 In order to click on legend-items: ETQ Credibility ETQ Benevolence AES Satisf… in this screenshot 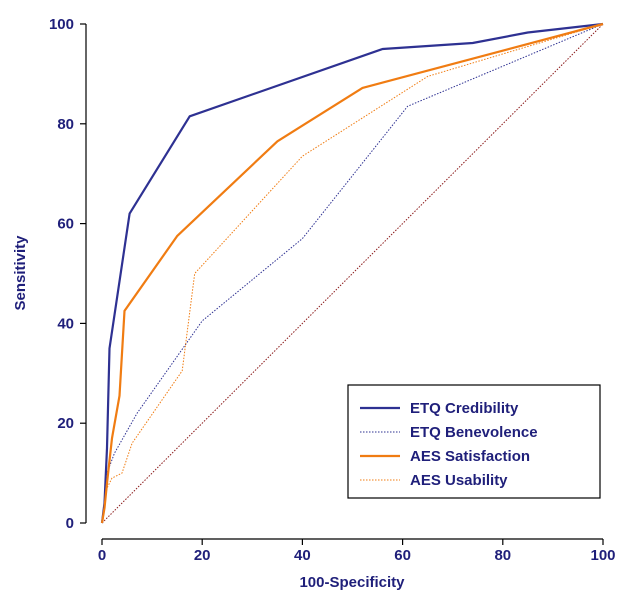, I will do `click(449, 444)`.